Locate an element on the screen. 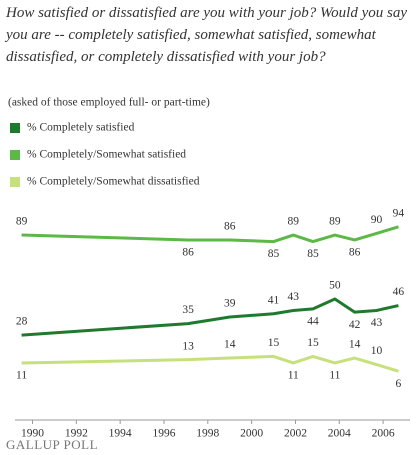  x-tick-label: 1990 is located at coordinates (32, 434).